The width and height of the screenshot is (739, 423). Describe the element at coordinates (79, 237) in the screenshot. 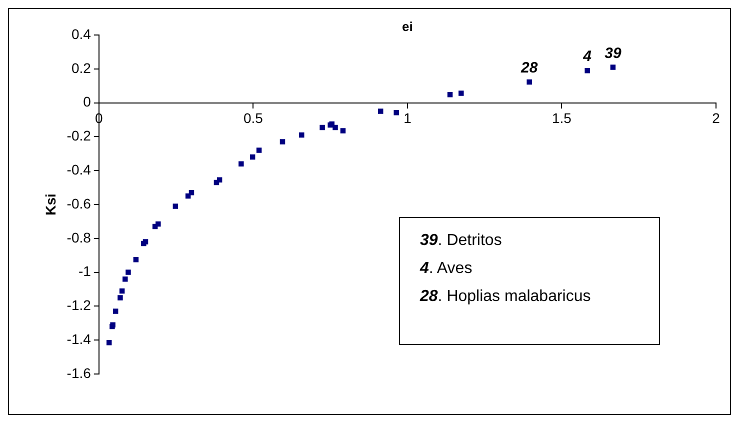

I see `y-tick-label: -0.8` at that location.